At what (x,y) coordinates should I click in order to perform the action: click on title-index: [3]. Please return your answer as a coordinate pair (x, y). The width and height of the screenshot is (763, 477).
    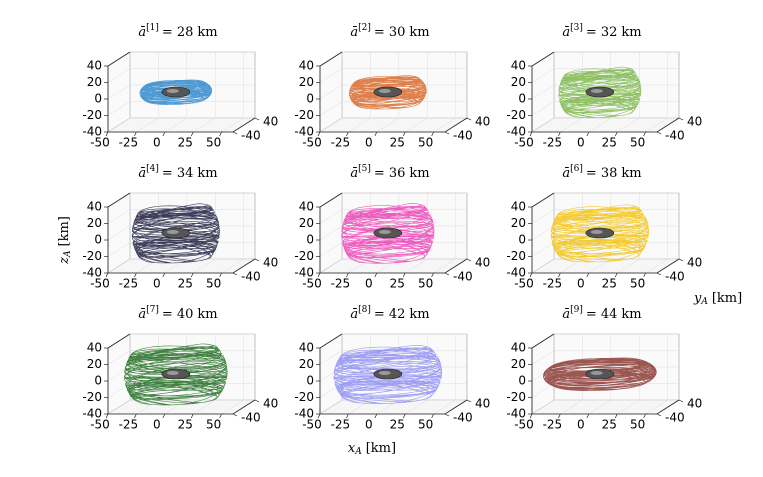
    Looking at the image, I should click on (576, 28).